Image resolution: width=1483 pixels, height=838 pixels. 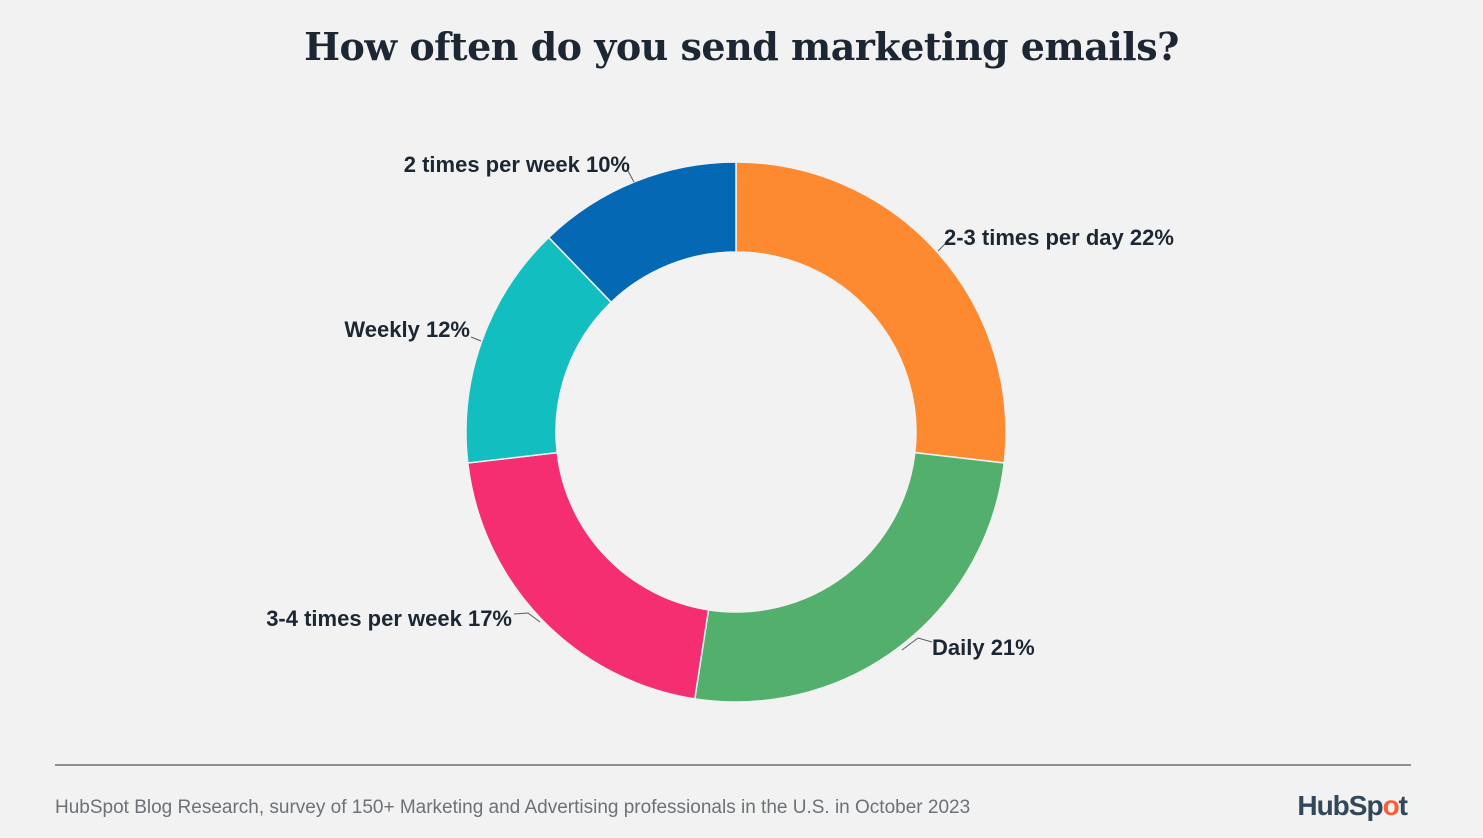 I want to click on slice-label: Daily 21%, so click(x=983, y=647).